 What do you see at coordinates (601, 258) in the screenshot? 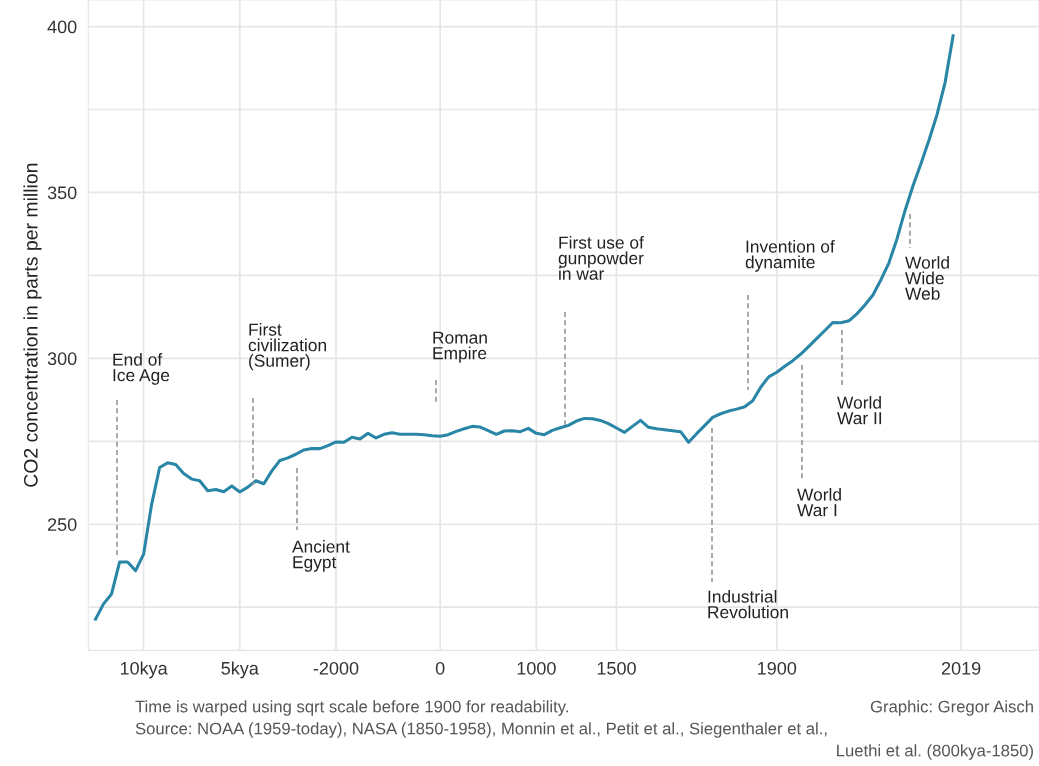
I see `annotation: First use of gunpowder in war` at bounding box center [601, 258].